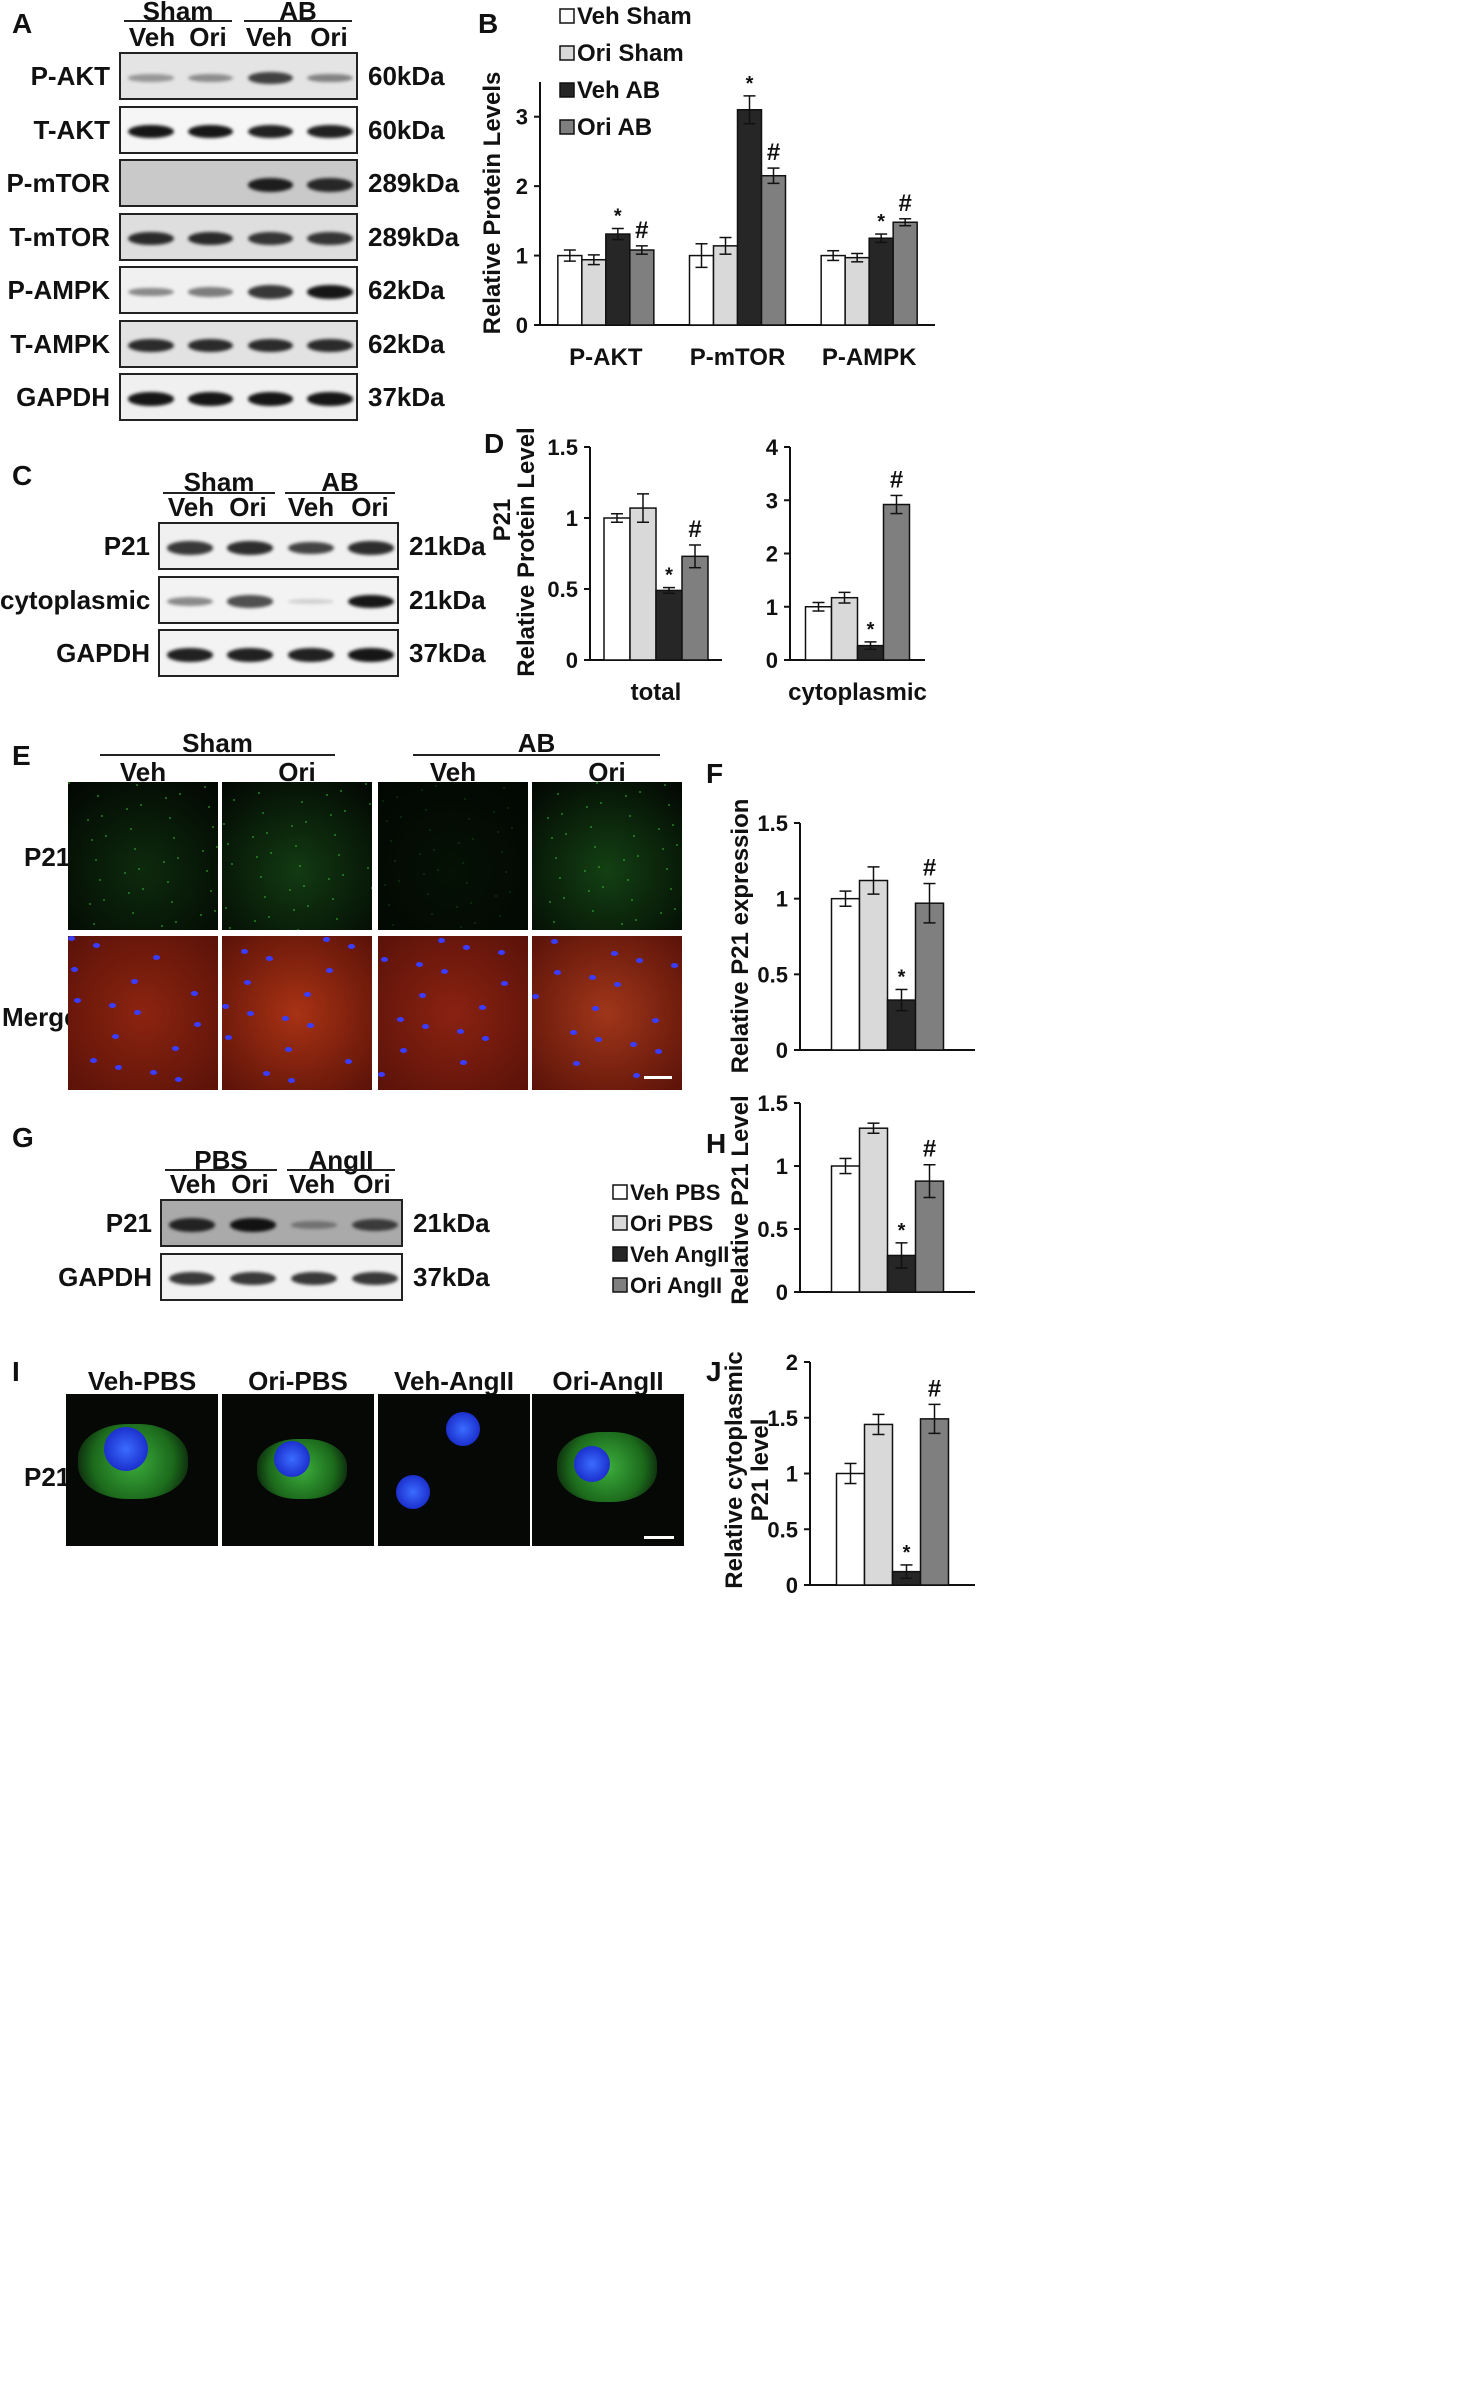 The width and height of the screenshot is (1479, 2391). Describe the element at coordinates (676, 1285) in the screenshot. I see `legend-label: Ori AngII` at that location.